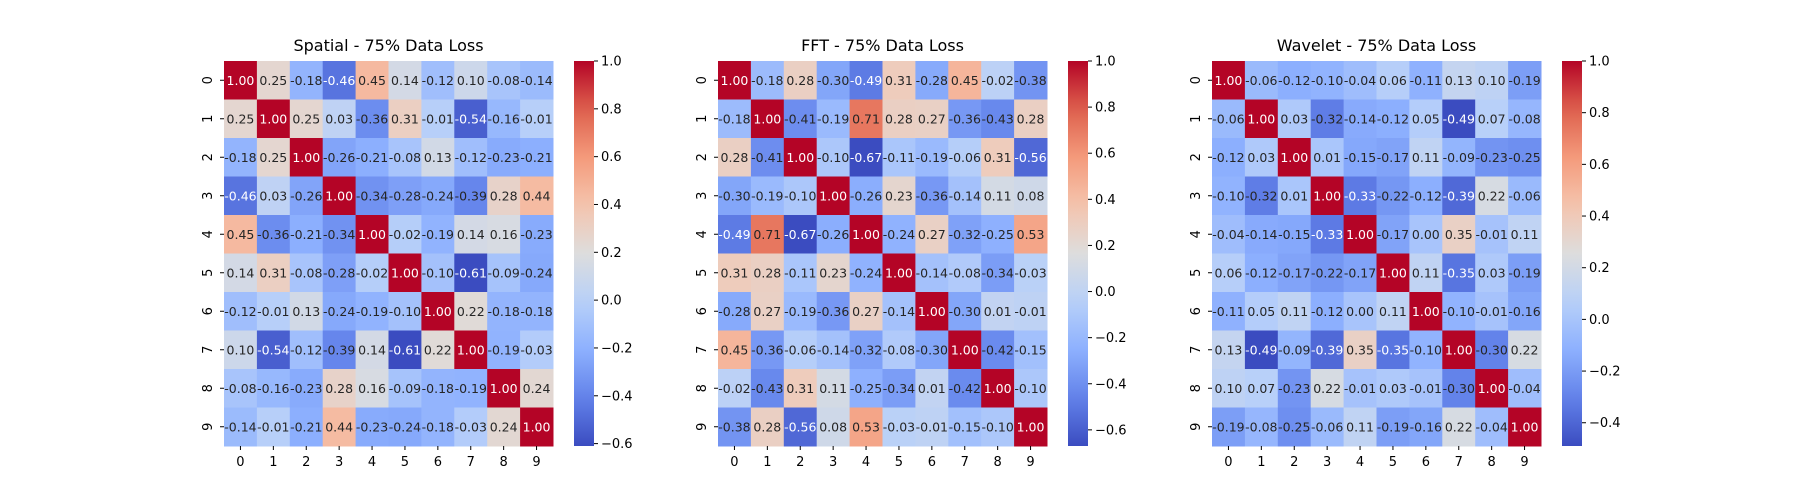  What do you see at coordinates (208, 388) in the screenshot?
I see `y-tick-label: 8` at bounding box center [208, 388].